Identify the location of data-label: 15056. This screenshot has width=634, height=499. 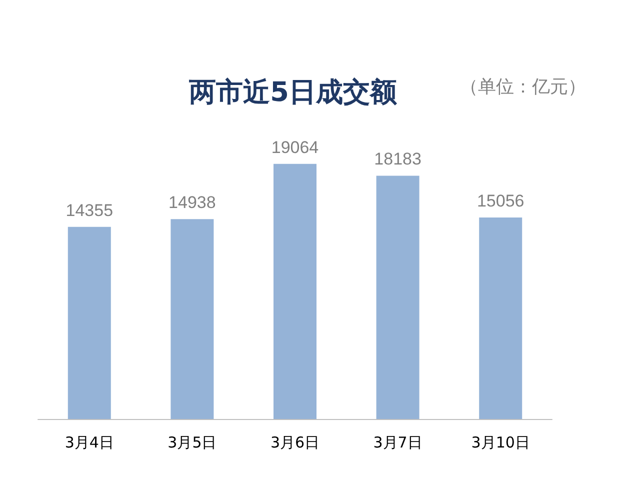
(500, 201).